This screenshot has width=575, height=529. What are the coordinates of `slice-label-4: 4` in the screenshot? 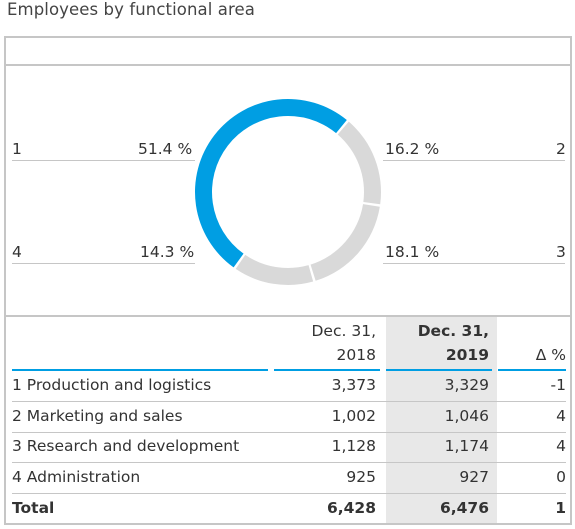 It's located at (17, 252).